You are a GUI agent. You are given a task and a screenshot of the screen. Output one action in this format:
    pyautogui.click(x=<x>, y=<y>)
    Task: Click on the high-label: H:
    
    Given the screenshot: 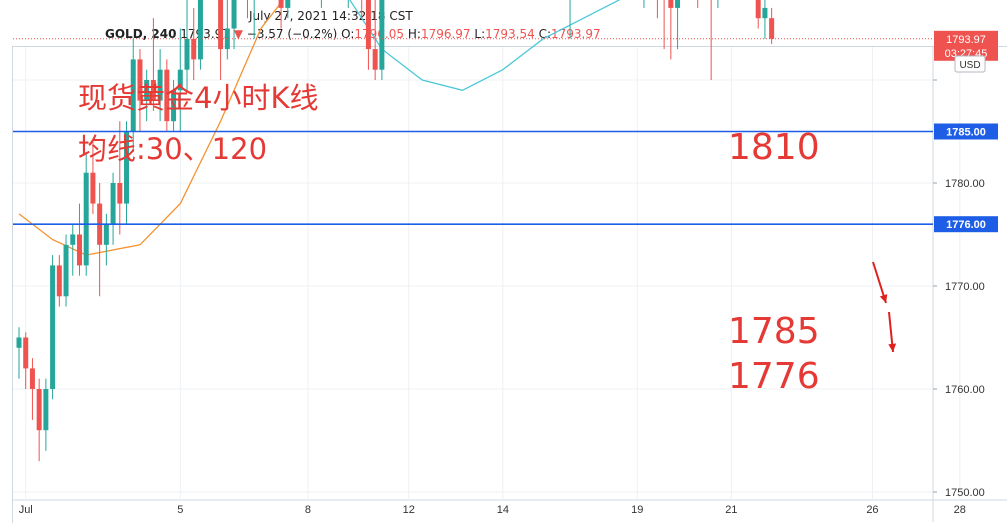 What is the action you would take?
    pyautogui.click(x=414, y=34)
    